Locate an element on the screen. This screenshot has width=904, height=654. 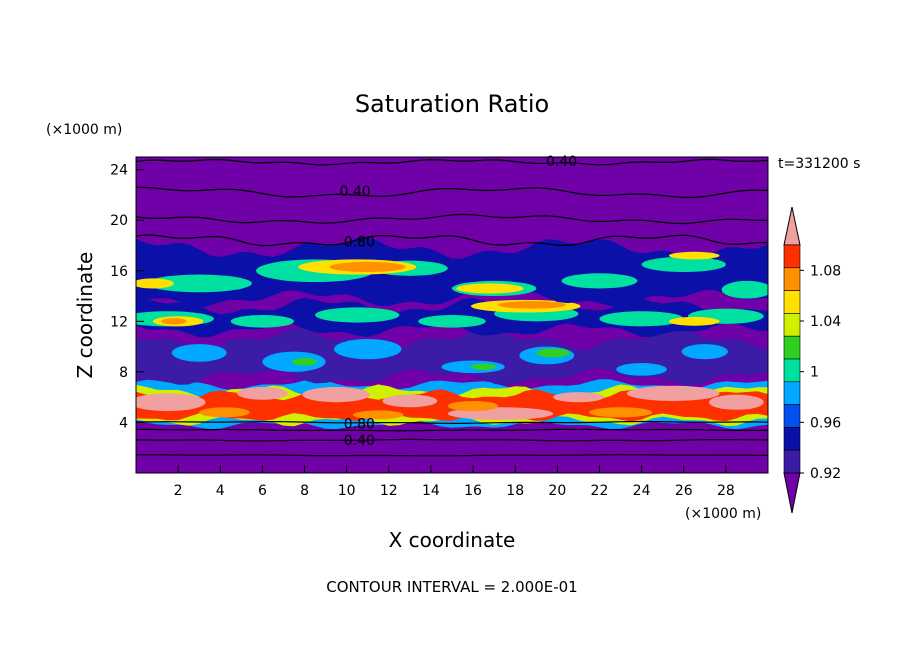
x-units-label: (×1000 m) is located at coordinates (723, 514).